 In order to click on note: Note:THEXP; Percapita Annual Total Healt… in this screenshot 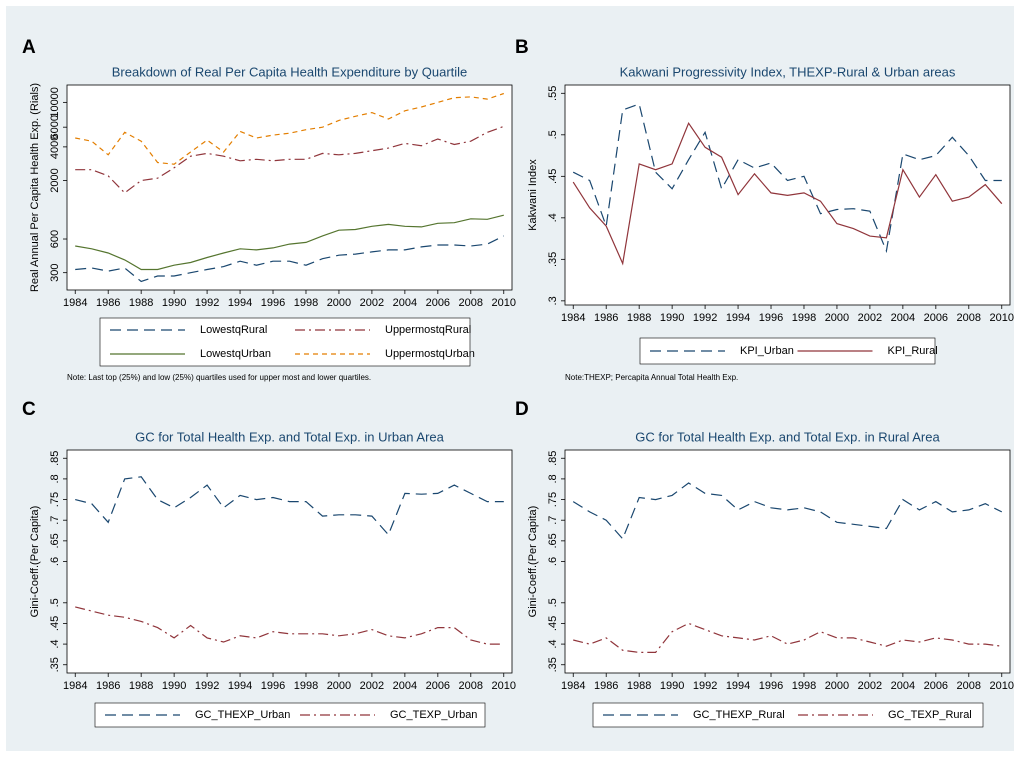, I will do `click(651, 377)`.